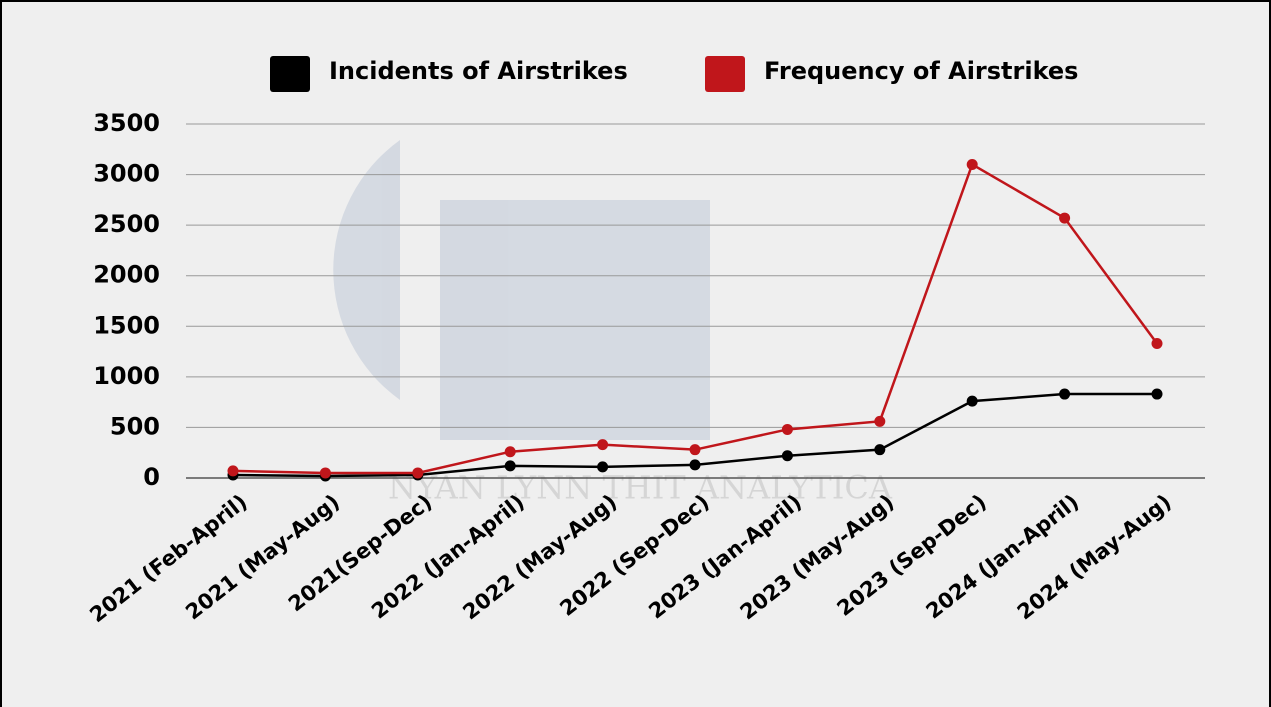 The height and width of the screenshot is (707, 1271). I want to click on y-tick-label: 1000, so click(126, 376).